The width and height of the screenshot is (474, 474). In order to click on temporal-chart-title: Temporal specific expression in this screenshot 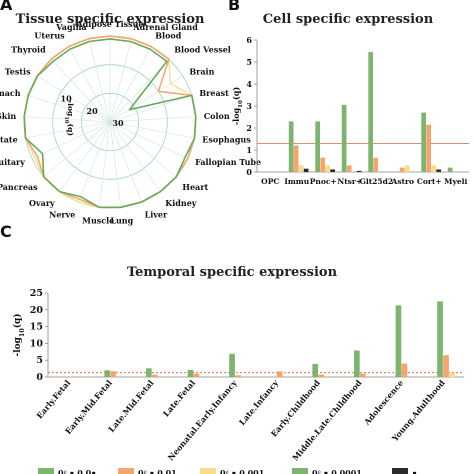, I will do `click(232, 272)`.